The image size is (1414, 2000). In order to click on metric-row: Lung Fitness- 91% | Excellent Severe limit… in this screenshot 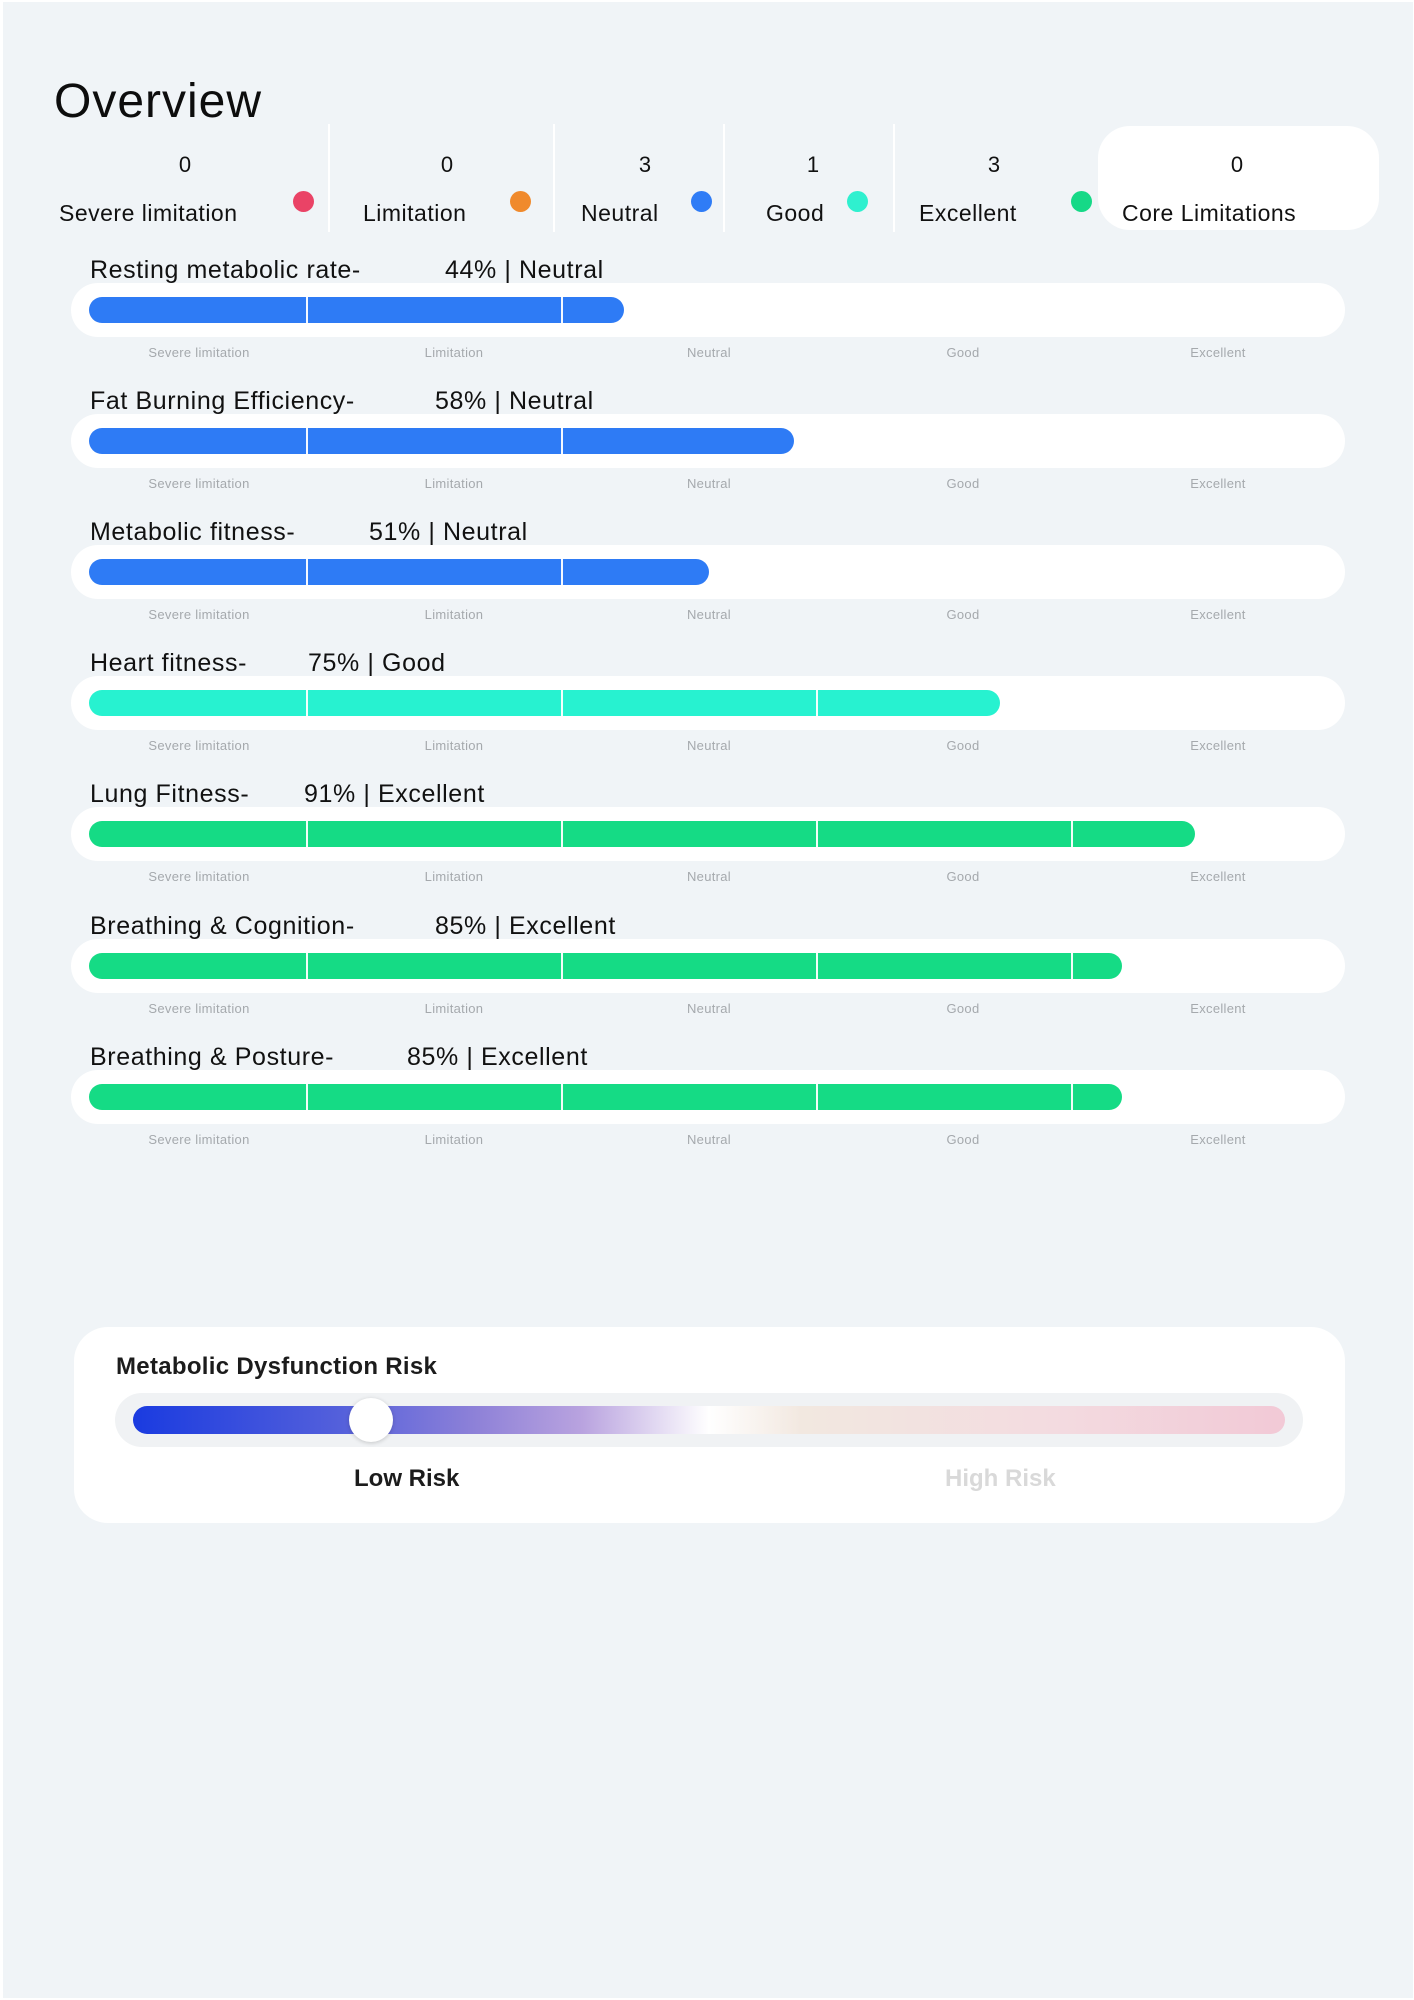, I will do `click(708, 845)`.